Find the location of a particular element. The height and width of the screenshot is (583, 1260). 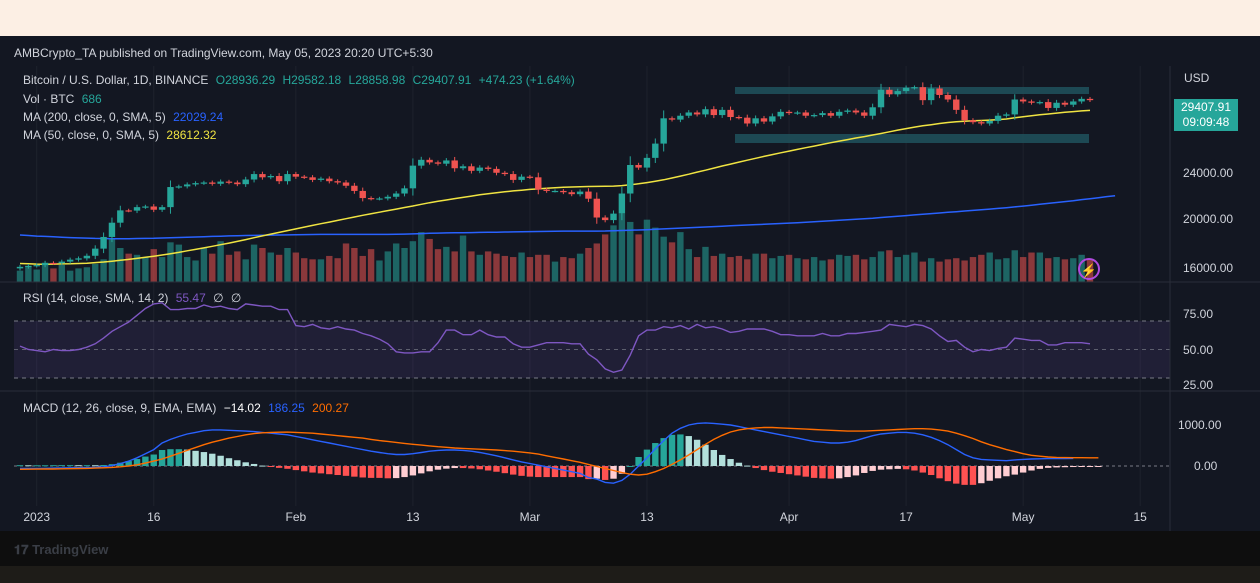

ma200-label: MA (200, close, 0, SMA, 5) is located at coordinates (94, 117).